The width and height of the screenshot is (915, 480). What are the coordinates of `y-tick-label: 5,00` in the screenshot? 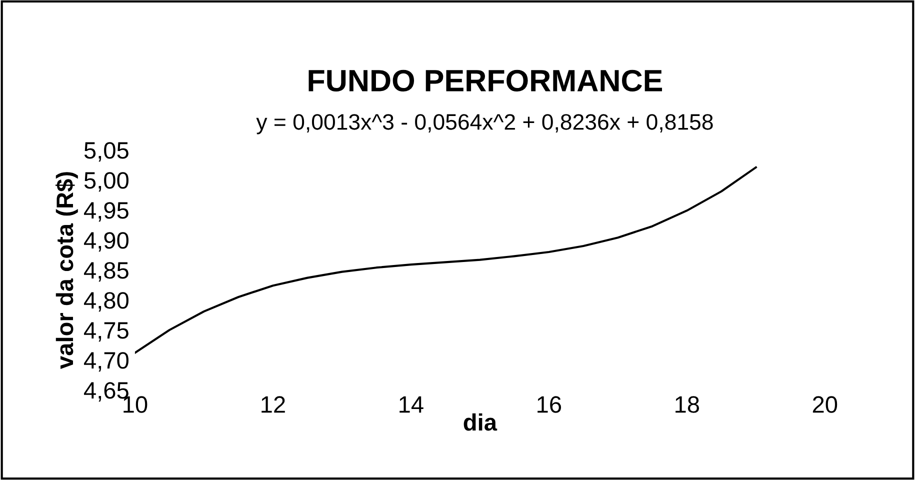 It's located at (106, 182).